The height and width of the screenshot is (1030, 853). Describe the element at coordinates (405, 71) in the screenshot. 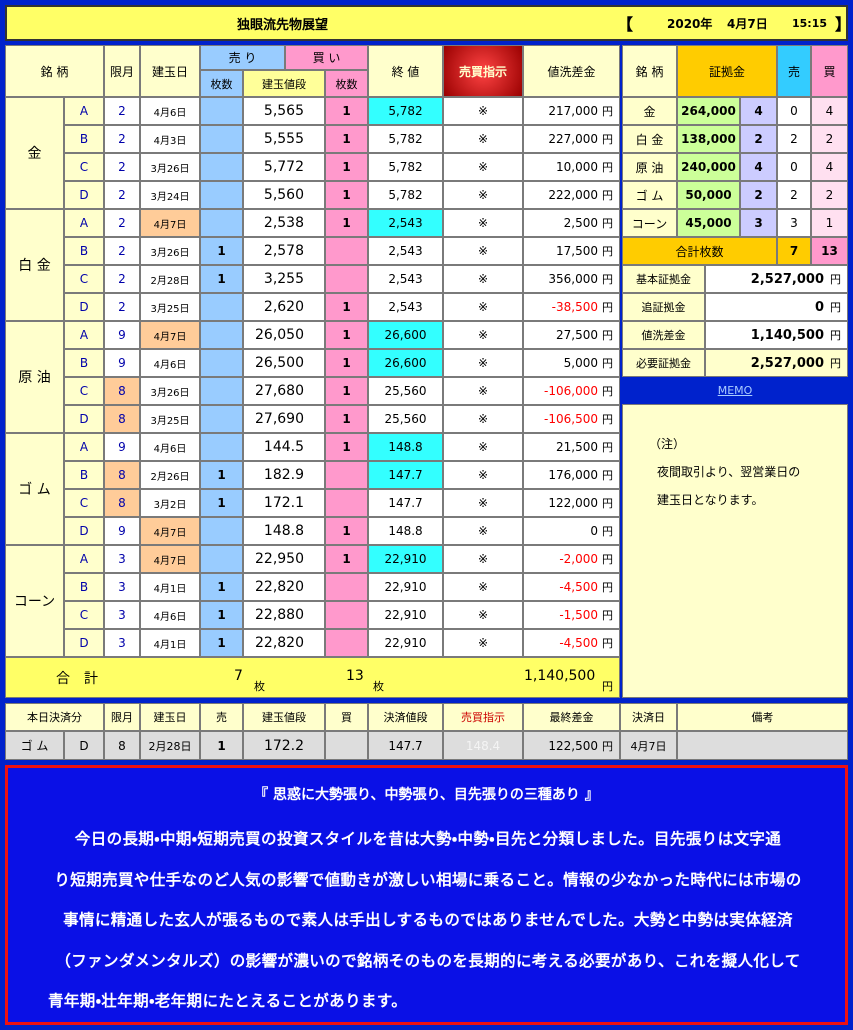

I see `col-header: 終 値` at that location.